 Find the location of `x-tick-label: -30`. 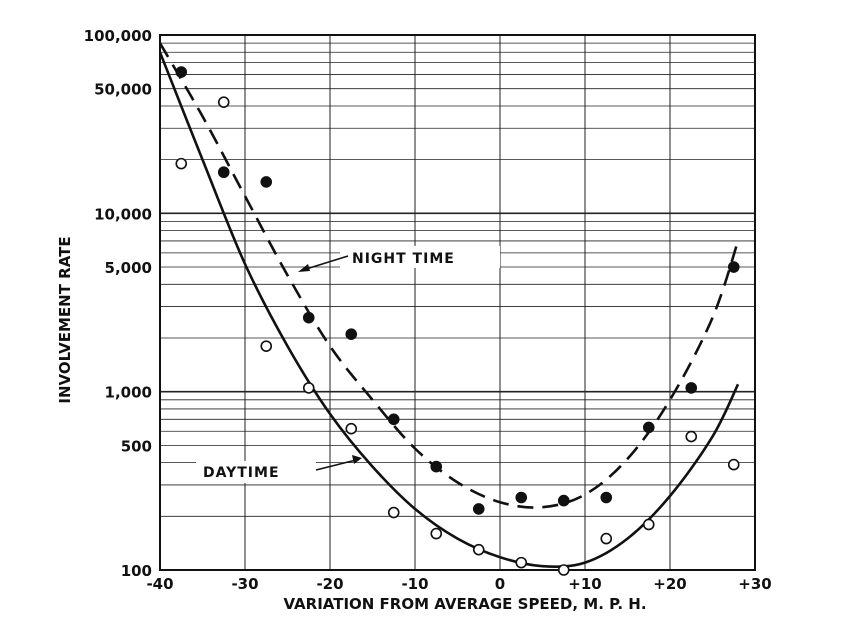

x-tick-label: -30 is located at coordinates (244, 584).